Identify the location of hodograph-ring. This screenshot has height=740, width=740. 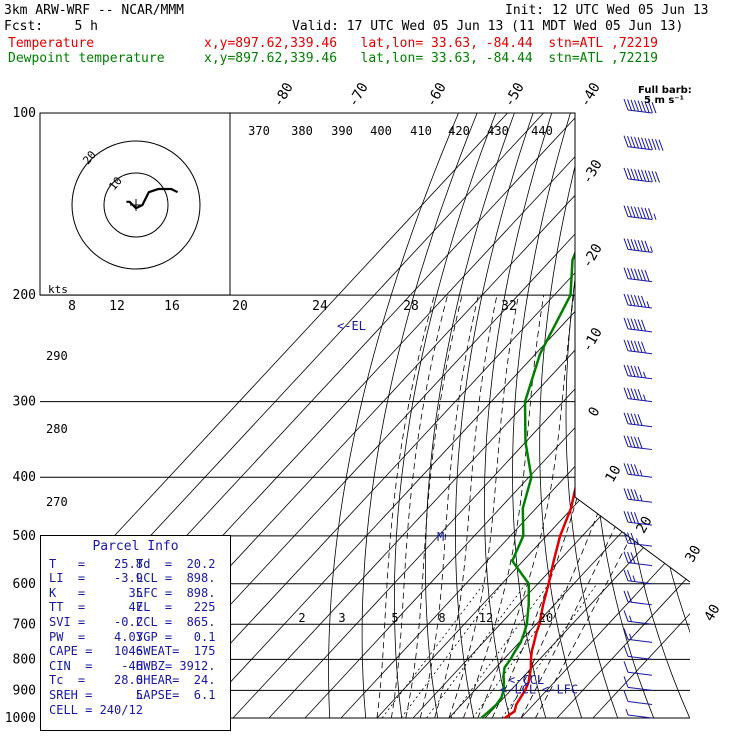
(136, 205).